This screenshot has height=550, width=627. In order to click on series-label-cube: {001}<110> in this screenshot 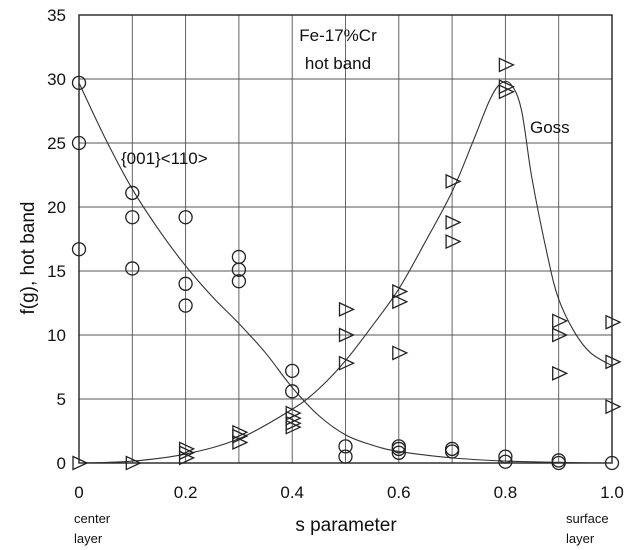, I will do `click(164, 158)`.